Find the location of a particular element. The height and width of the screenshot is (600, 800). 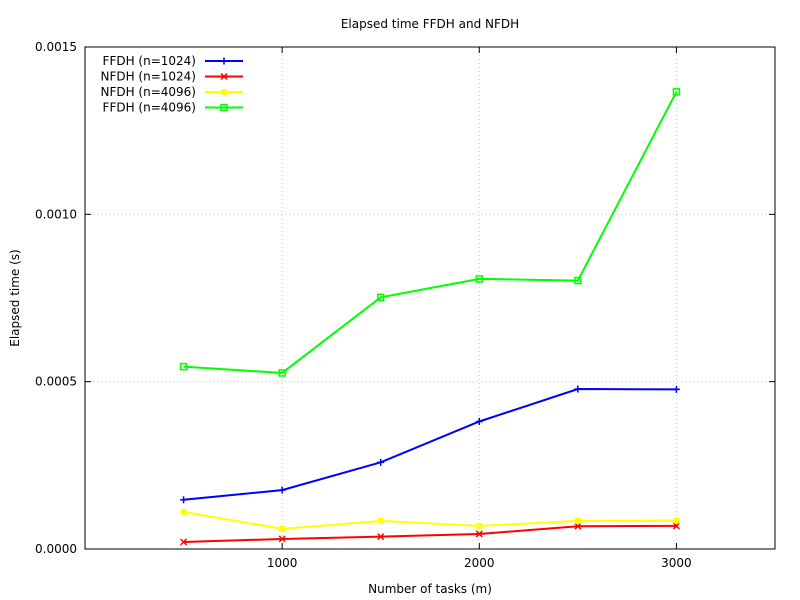

legend-item: NFDH (n=4096) is located at coordinates (171, 92).